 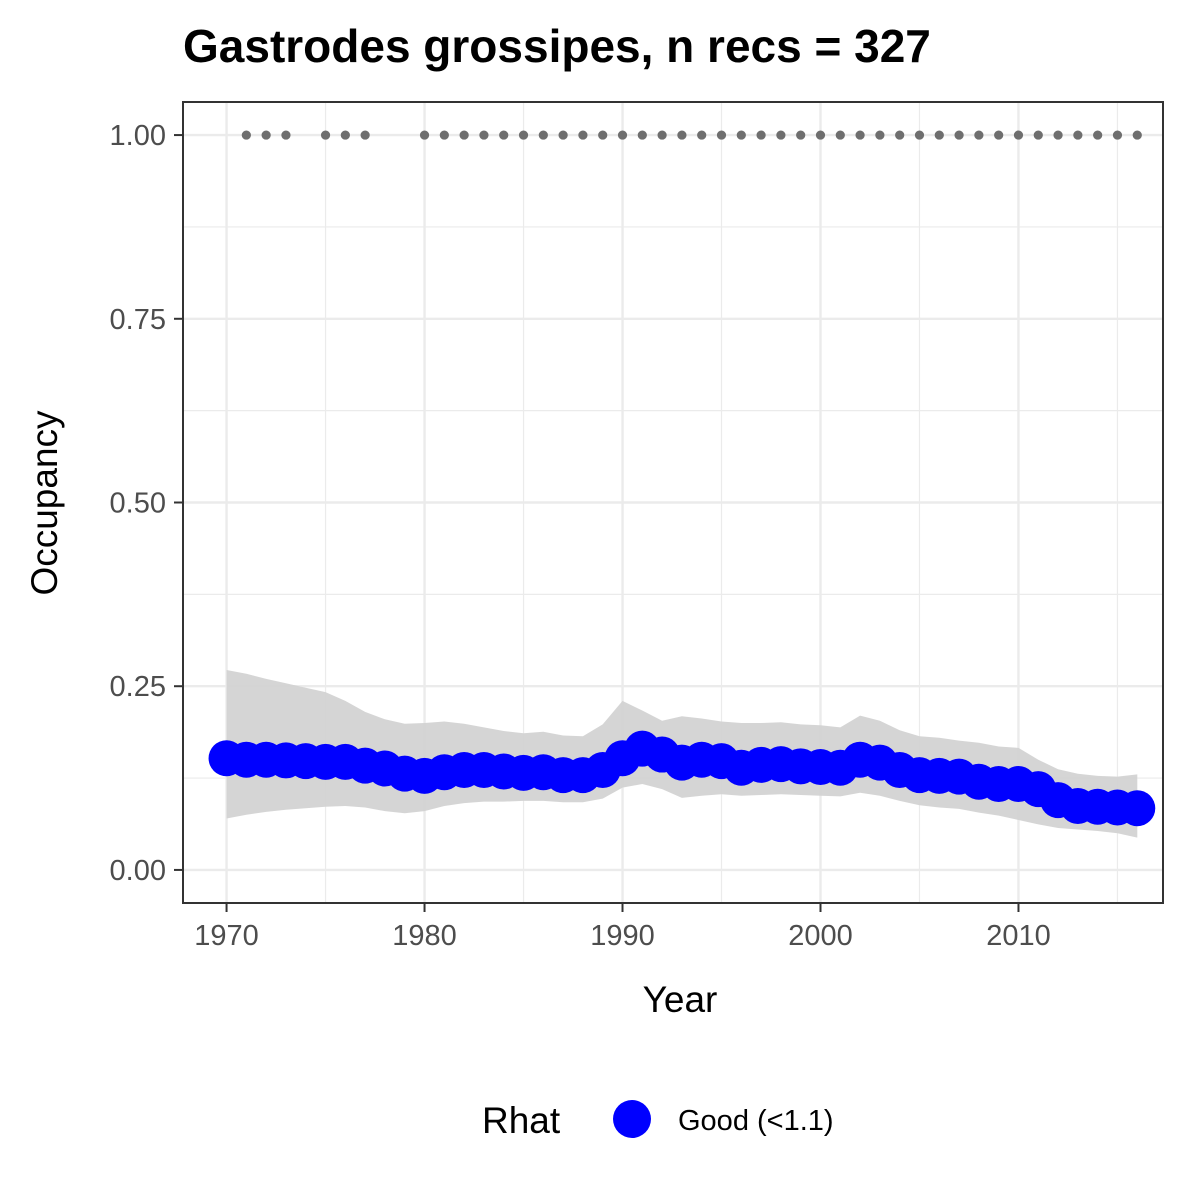 What do you see at coordinates (138, 504) in the screenshot?
I see `y-tick-label: 0.50` at bounding box center [138, 504].